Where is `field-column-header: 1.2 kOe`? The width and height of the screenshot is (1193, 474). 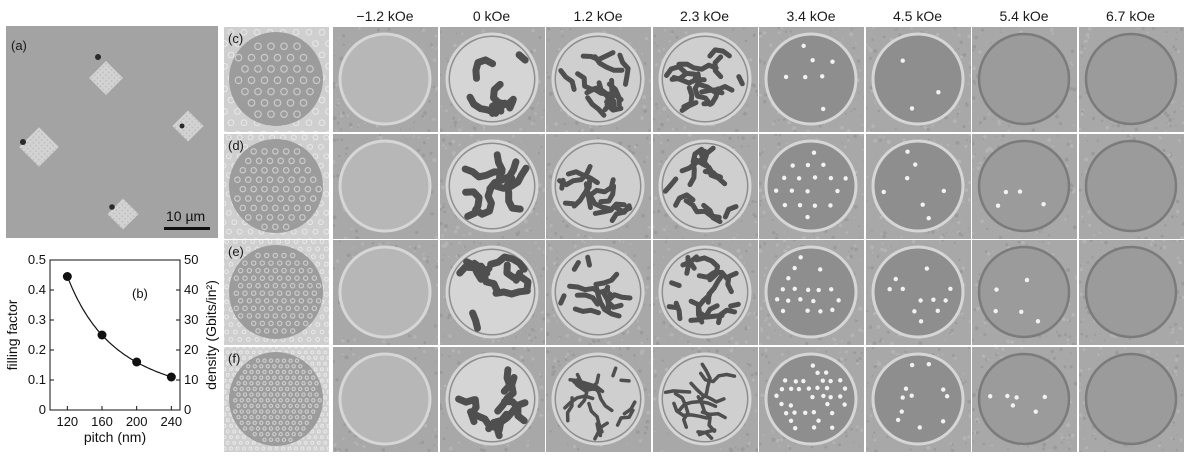 field-column-header: 1.2 kOe is located at coordinates (598, 16).